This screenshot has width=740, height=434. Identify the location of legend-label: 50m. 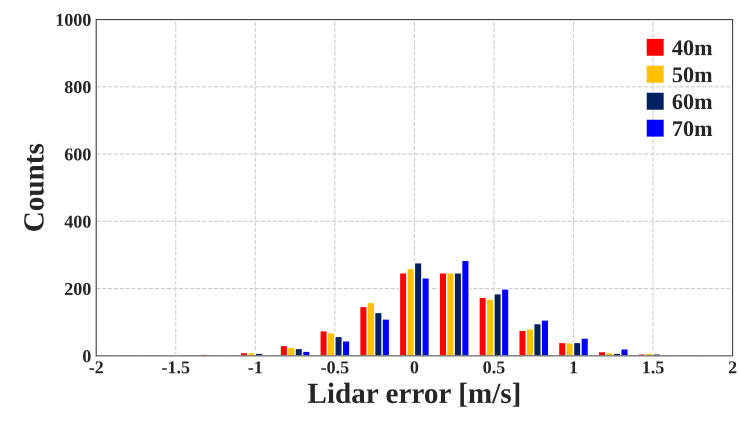
(692, 74).